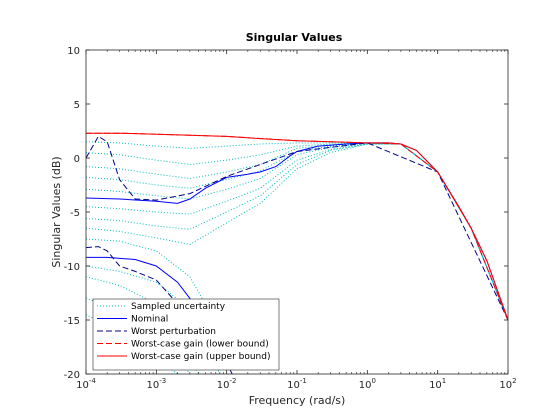 The width and height of the screenshot is (560, 420). Describe the element at coordinates (162, 381) in the screenshot. I see `x-tick-exponent: -3` at that location.